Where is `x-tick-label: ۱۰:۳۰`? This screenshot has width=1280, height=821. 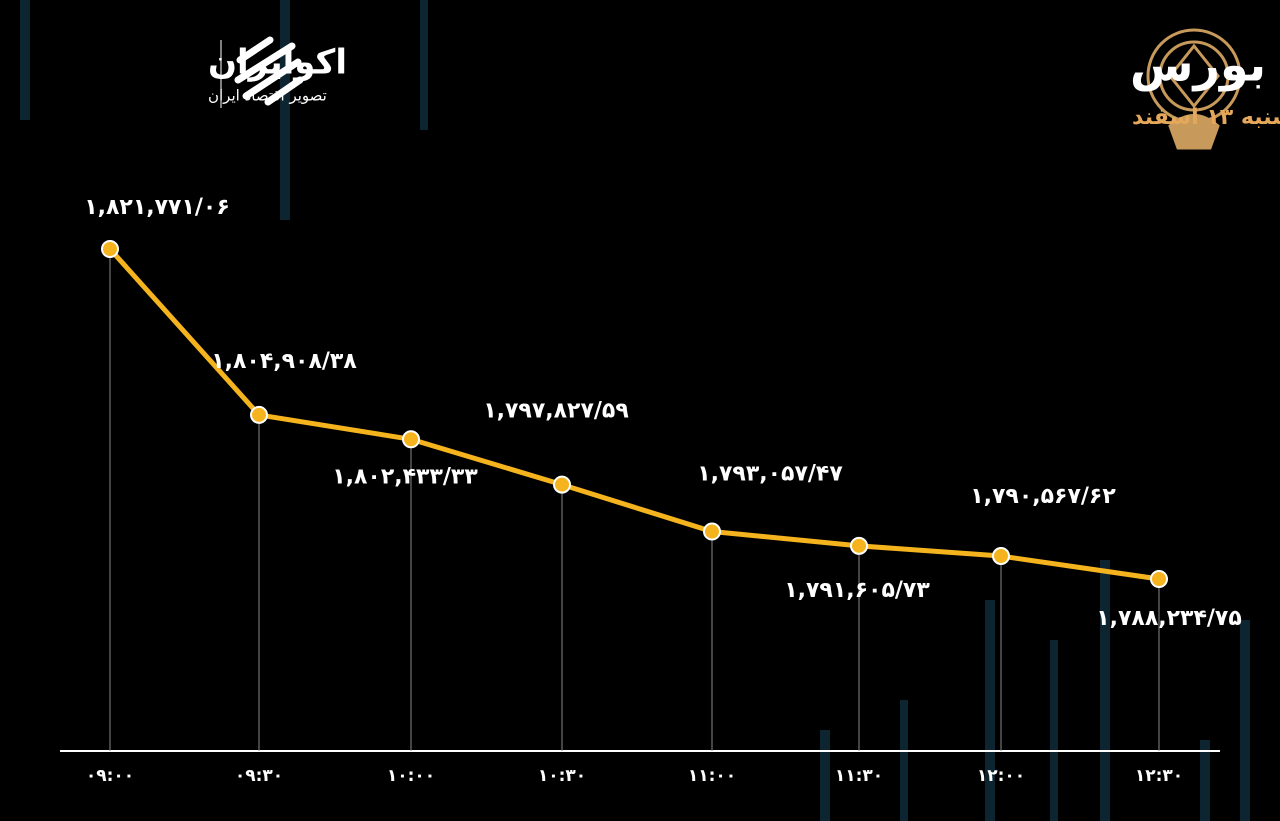 x-tick-label: ۱۰:۳۰ is located at coordinates (562, 776).